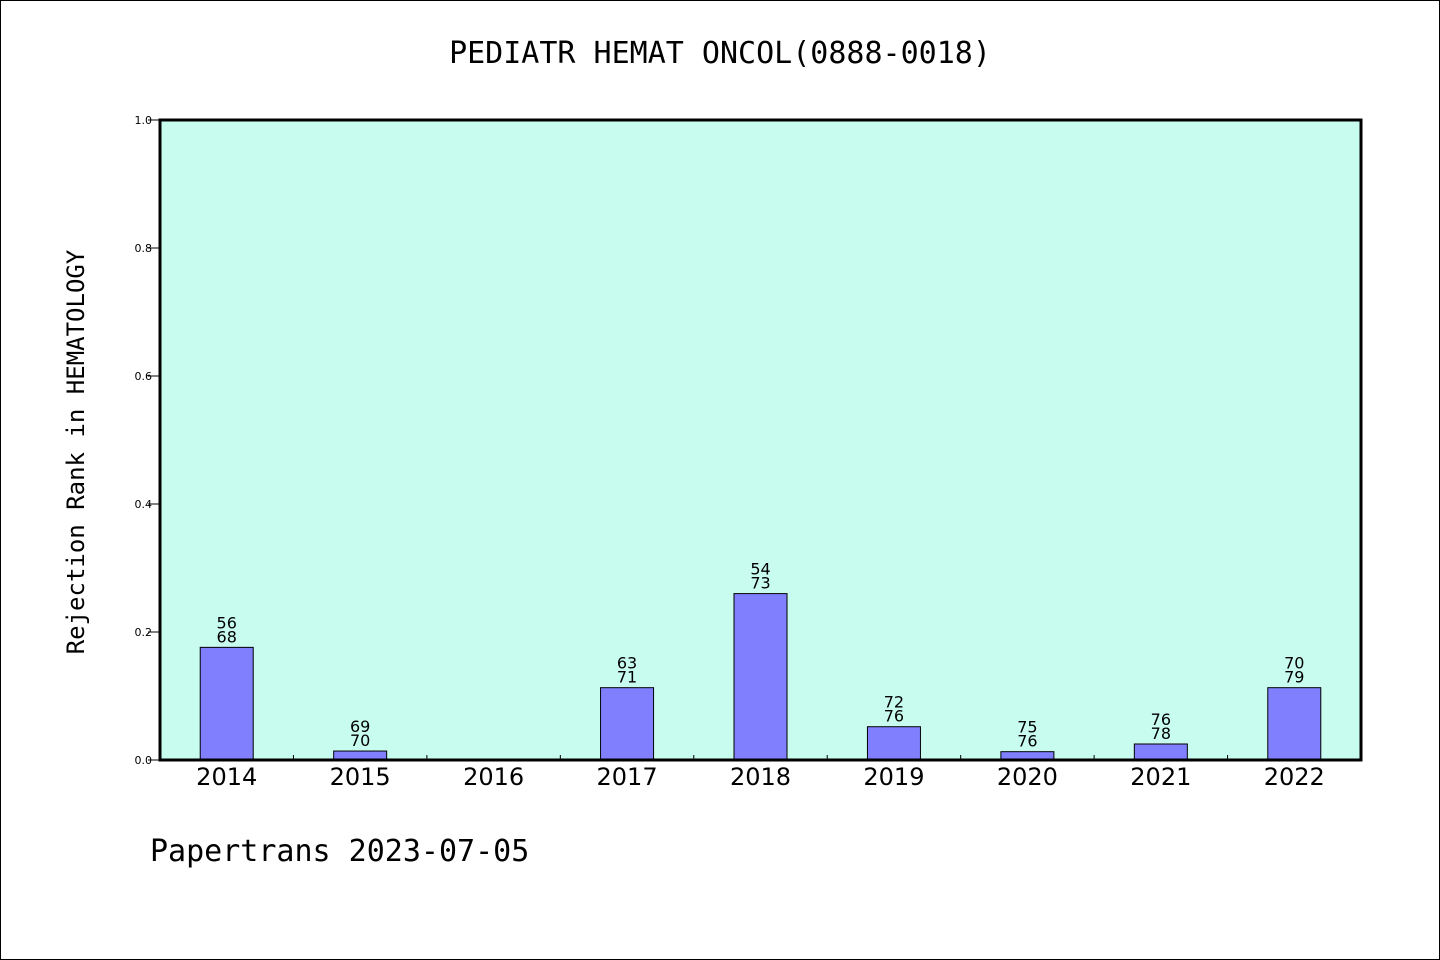 The height and width of the screenshot is (960, 1440). I want to click on y-tick-label: 0.6, so click(144, 376).